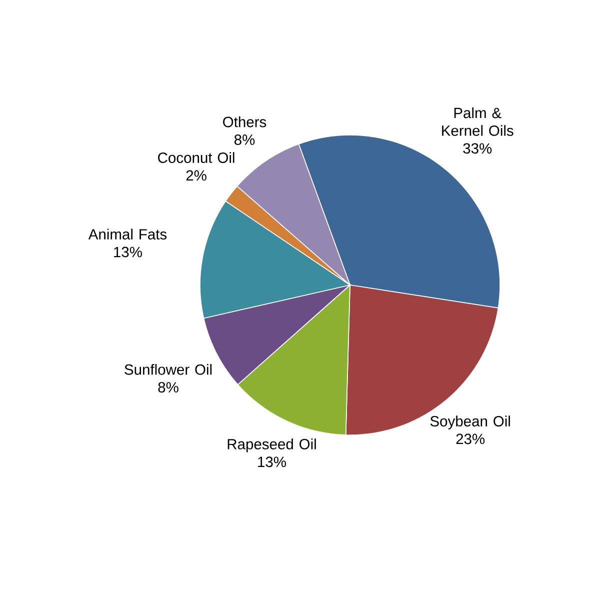 Image resolution: width=600 pixels, height=600 pixels. I want to click on slice-label: Sunflower Oil, so click(168, 369).